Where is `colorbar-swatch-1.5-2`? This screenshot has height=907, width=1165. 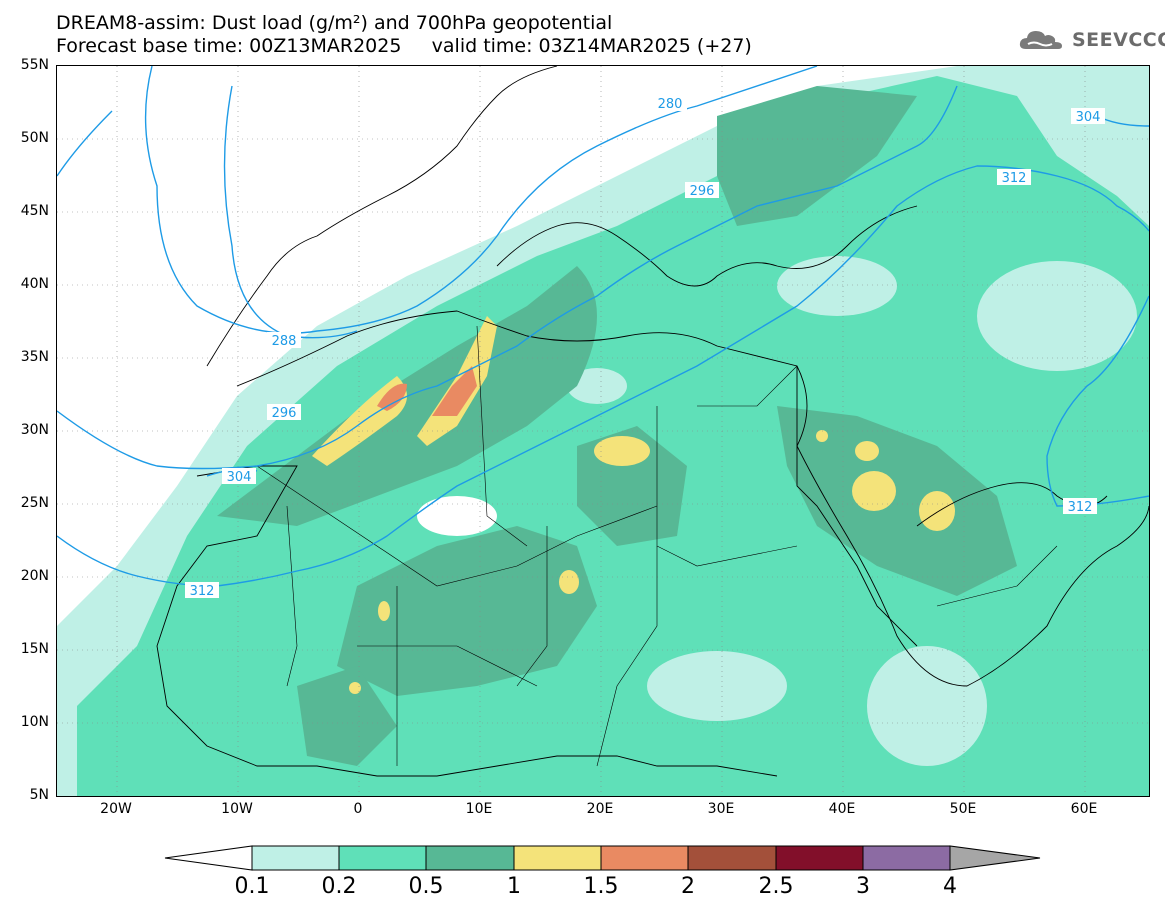 colorbar-swatch-1.5-2 is located at coordinates (644, 858).